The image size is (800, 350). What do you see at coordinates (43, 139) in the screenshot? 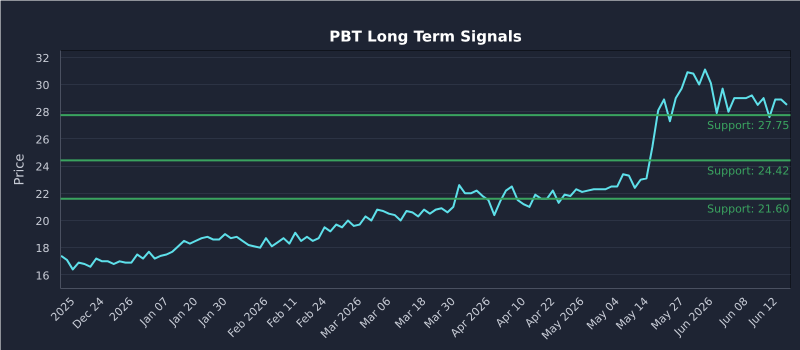
I see `y-tick-label: 26` at bounding box center [43, 139].